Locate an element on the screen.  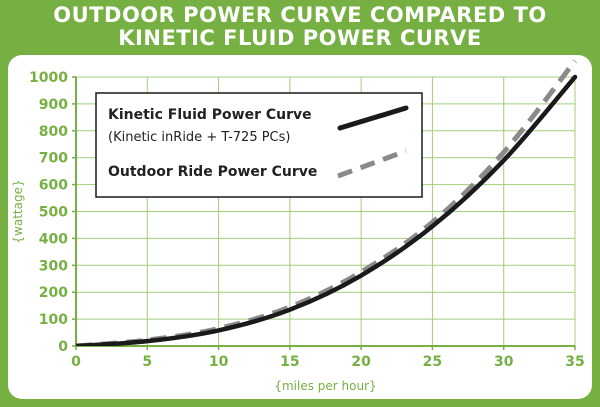
y-tick-label: 700 is located at coordinates (53, 159).